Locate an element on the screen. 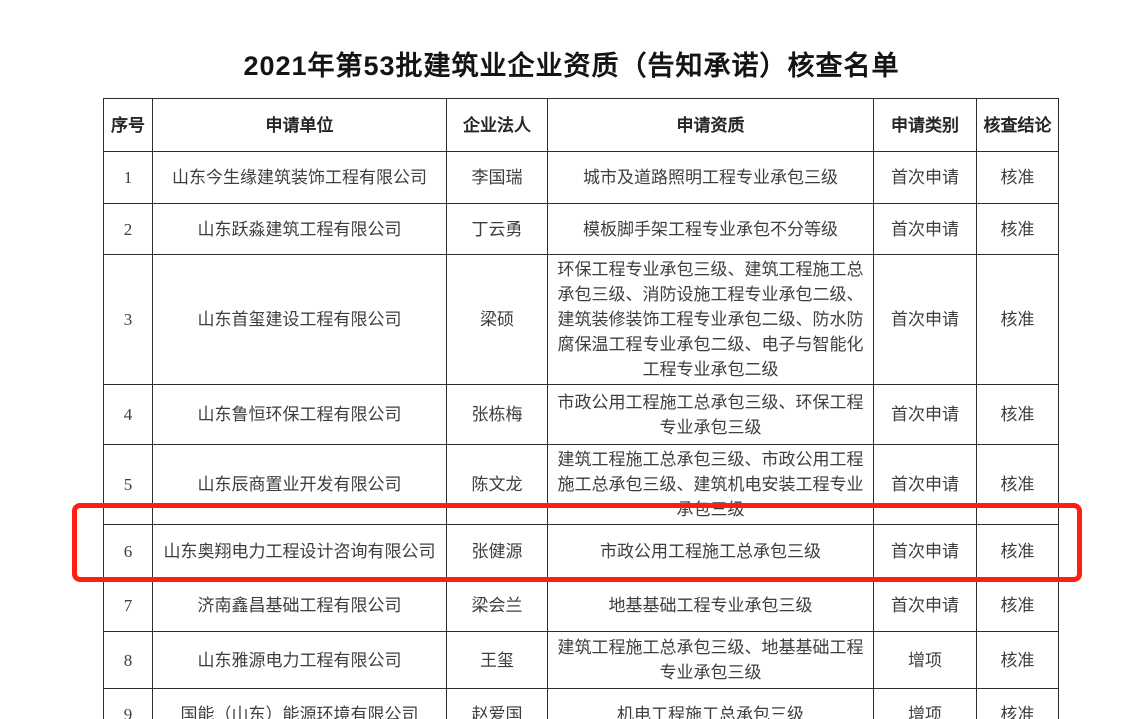 The height and width of the screenshot is (719, 1143). cell-legal: 张栋梅 is located at coordinates (497, 414).